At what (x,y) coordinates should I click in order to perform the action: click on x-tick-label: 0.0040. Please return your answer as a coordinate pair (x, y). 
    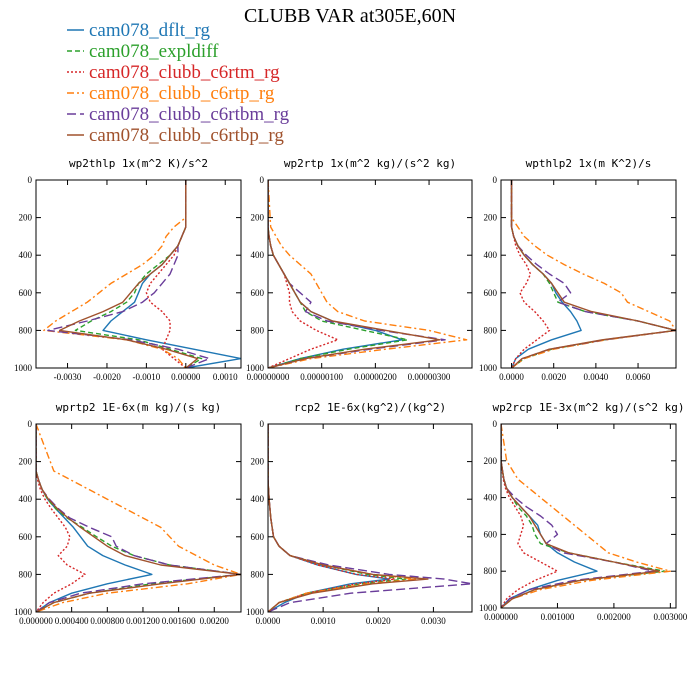
    Looking at the image, I should click on (596, 377).